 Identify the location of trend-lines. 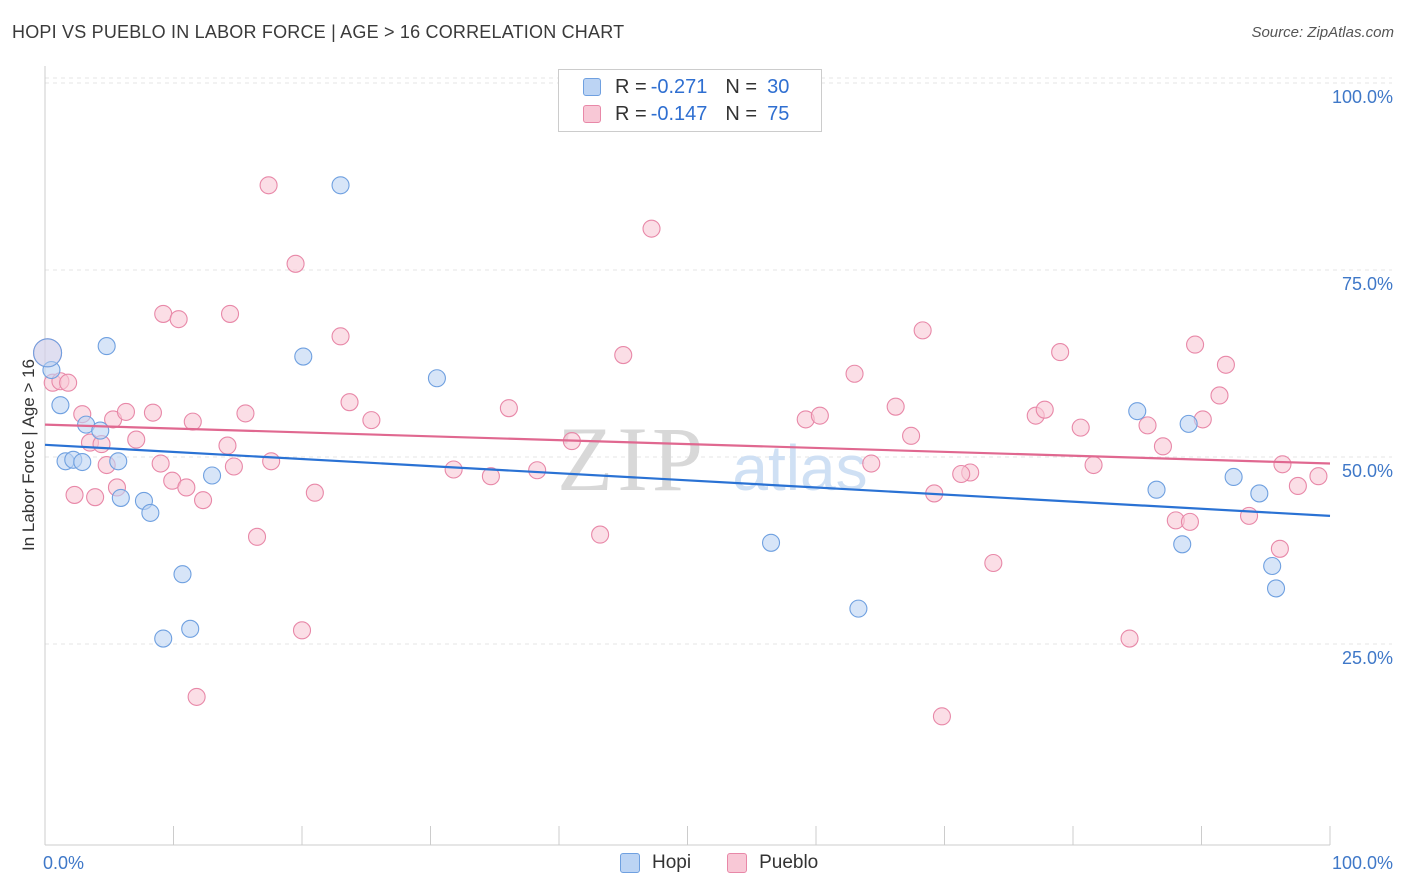
(687, 470).